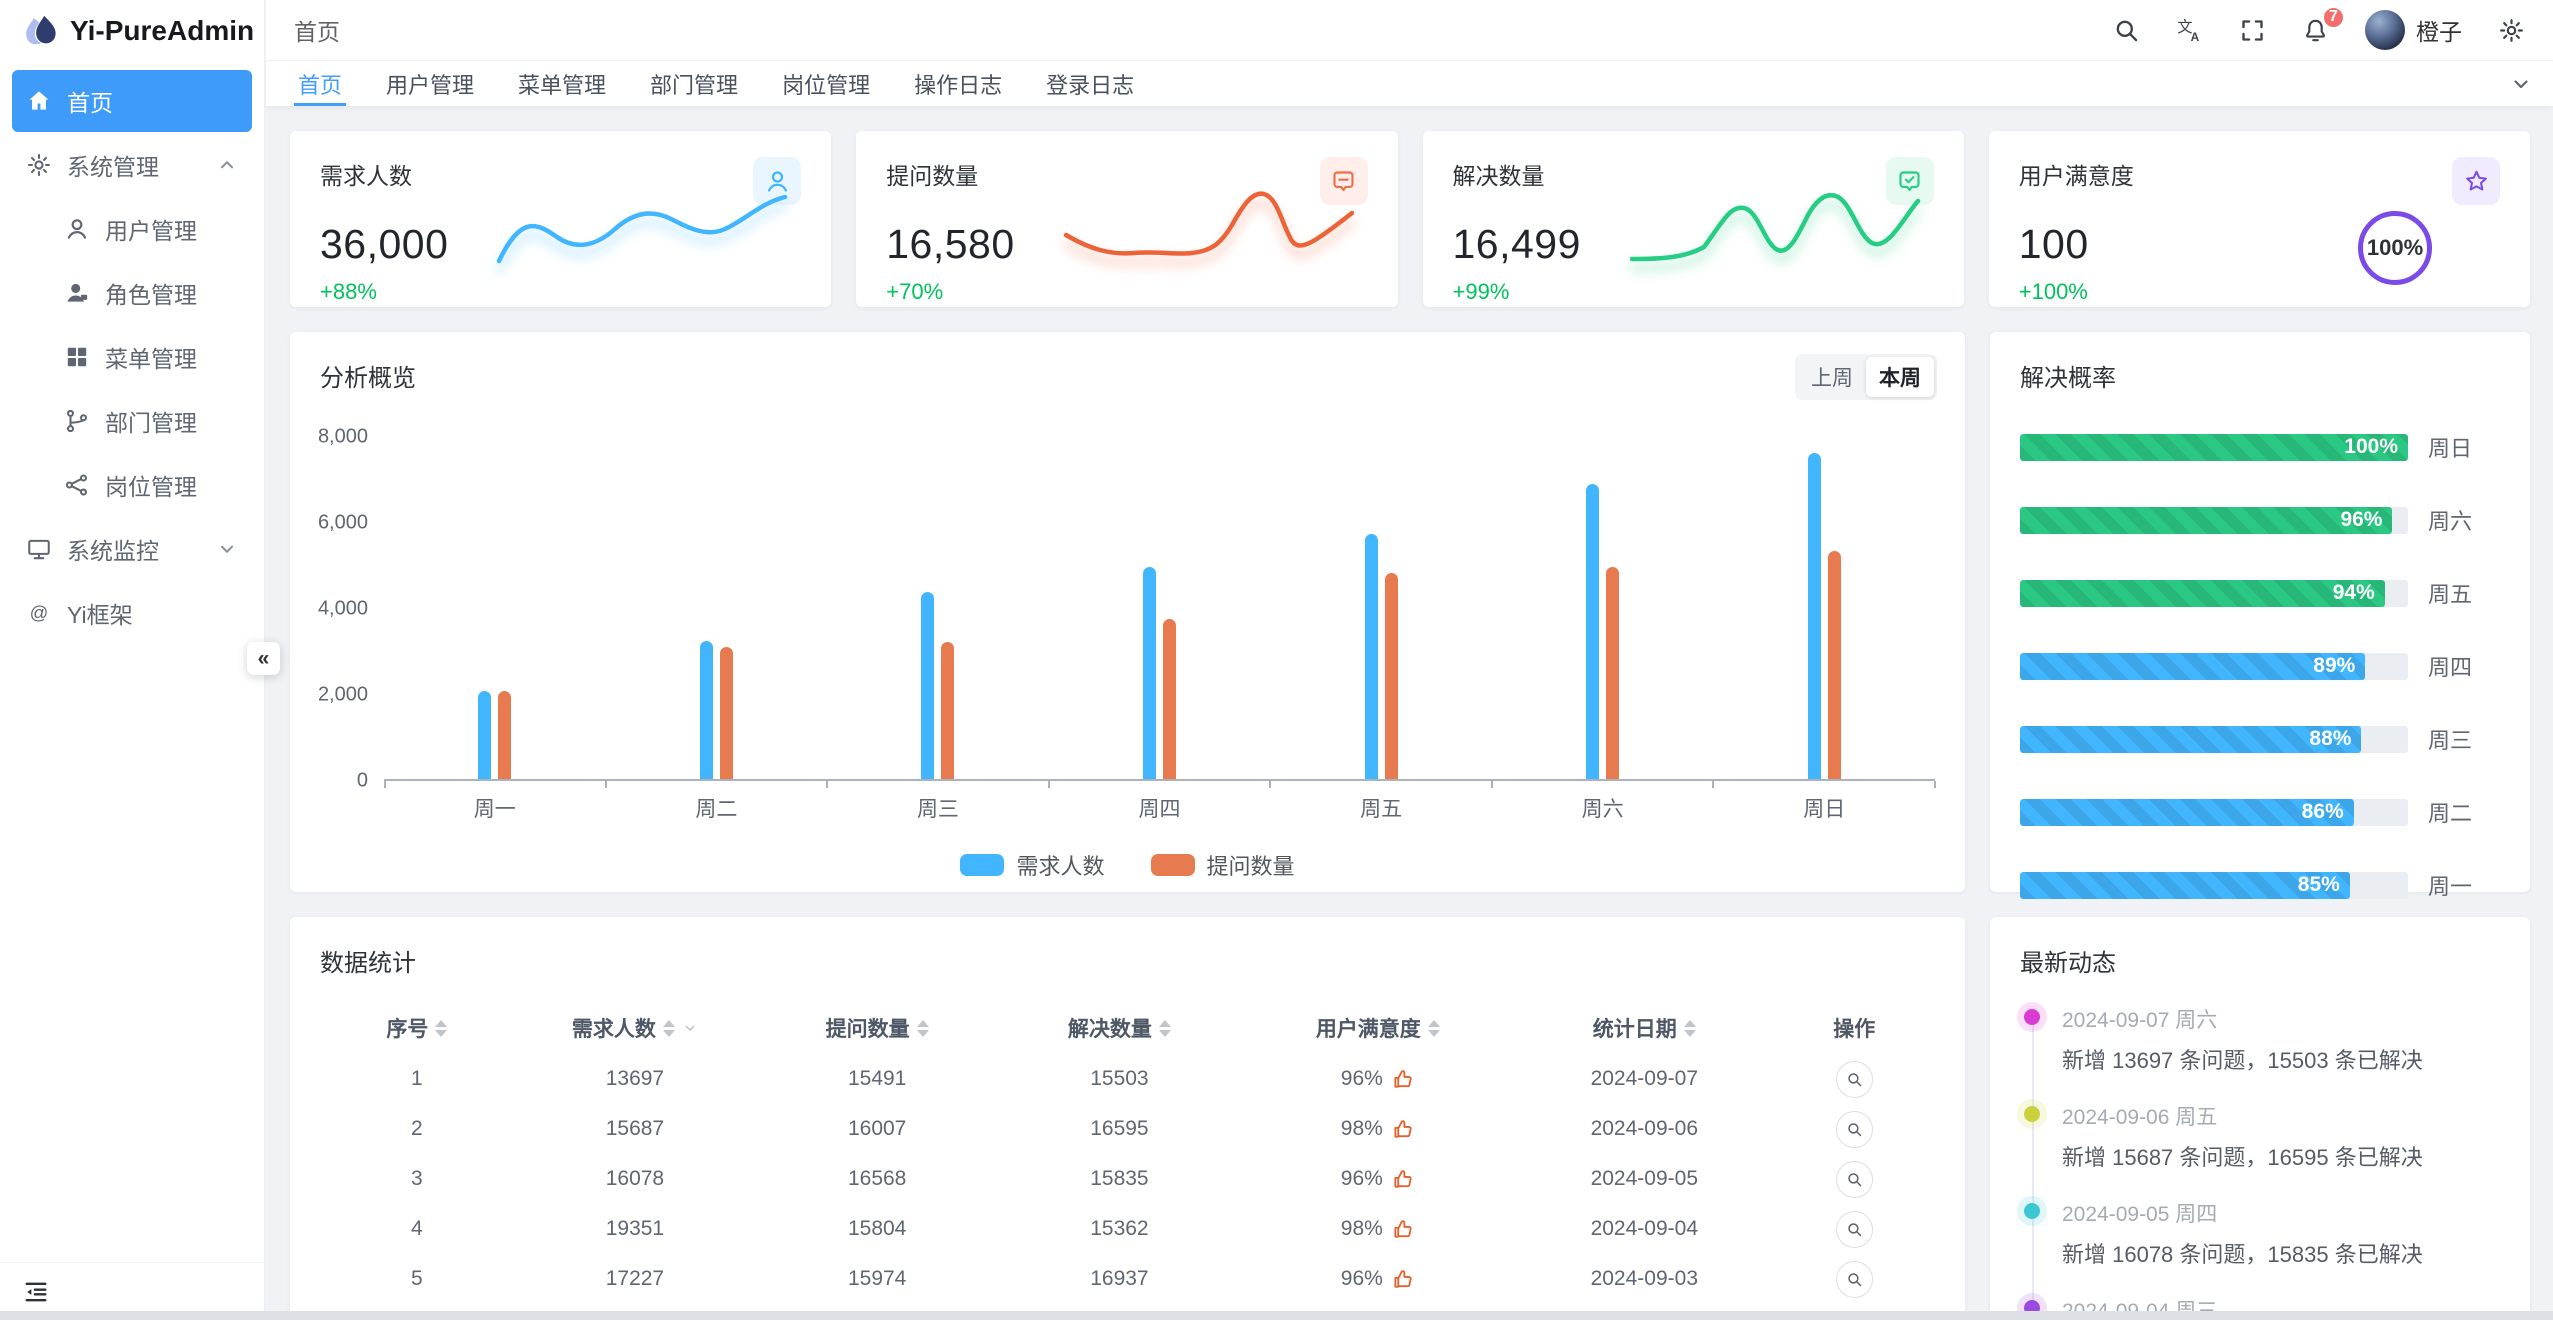  I want to click on bar-group-周二, so click(717, 612).